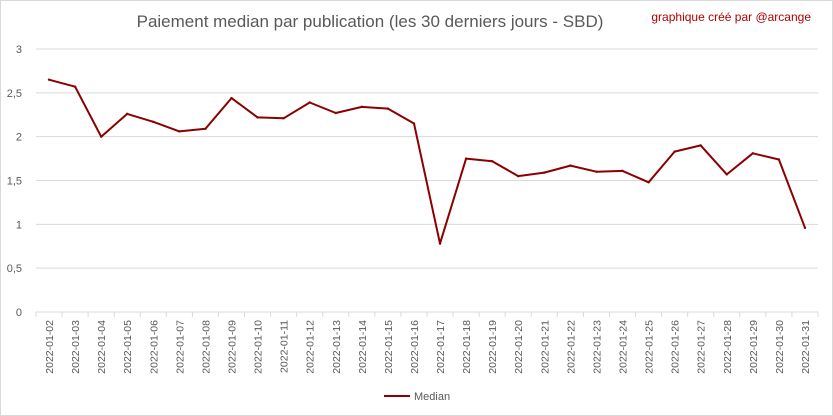 This screenshot has height=416, width=833. What do you see at coordinates (154, 347) in the screenshot?
I see `x-tick-label: 2022-01-06` at bounding box center [154, 347].